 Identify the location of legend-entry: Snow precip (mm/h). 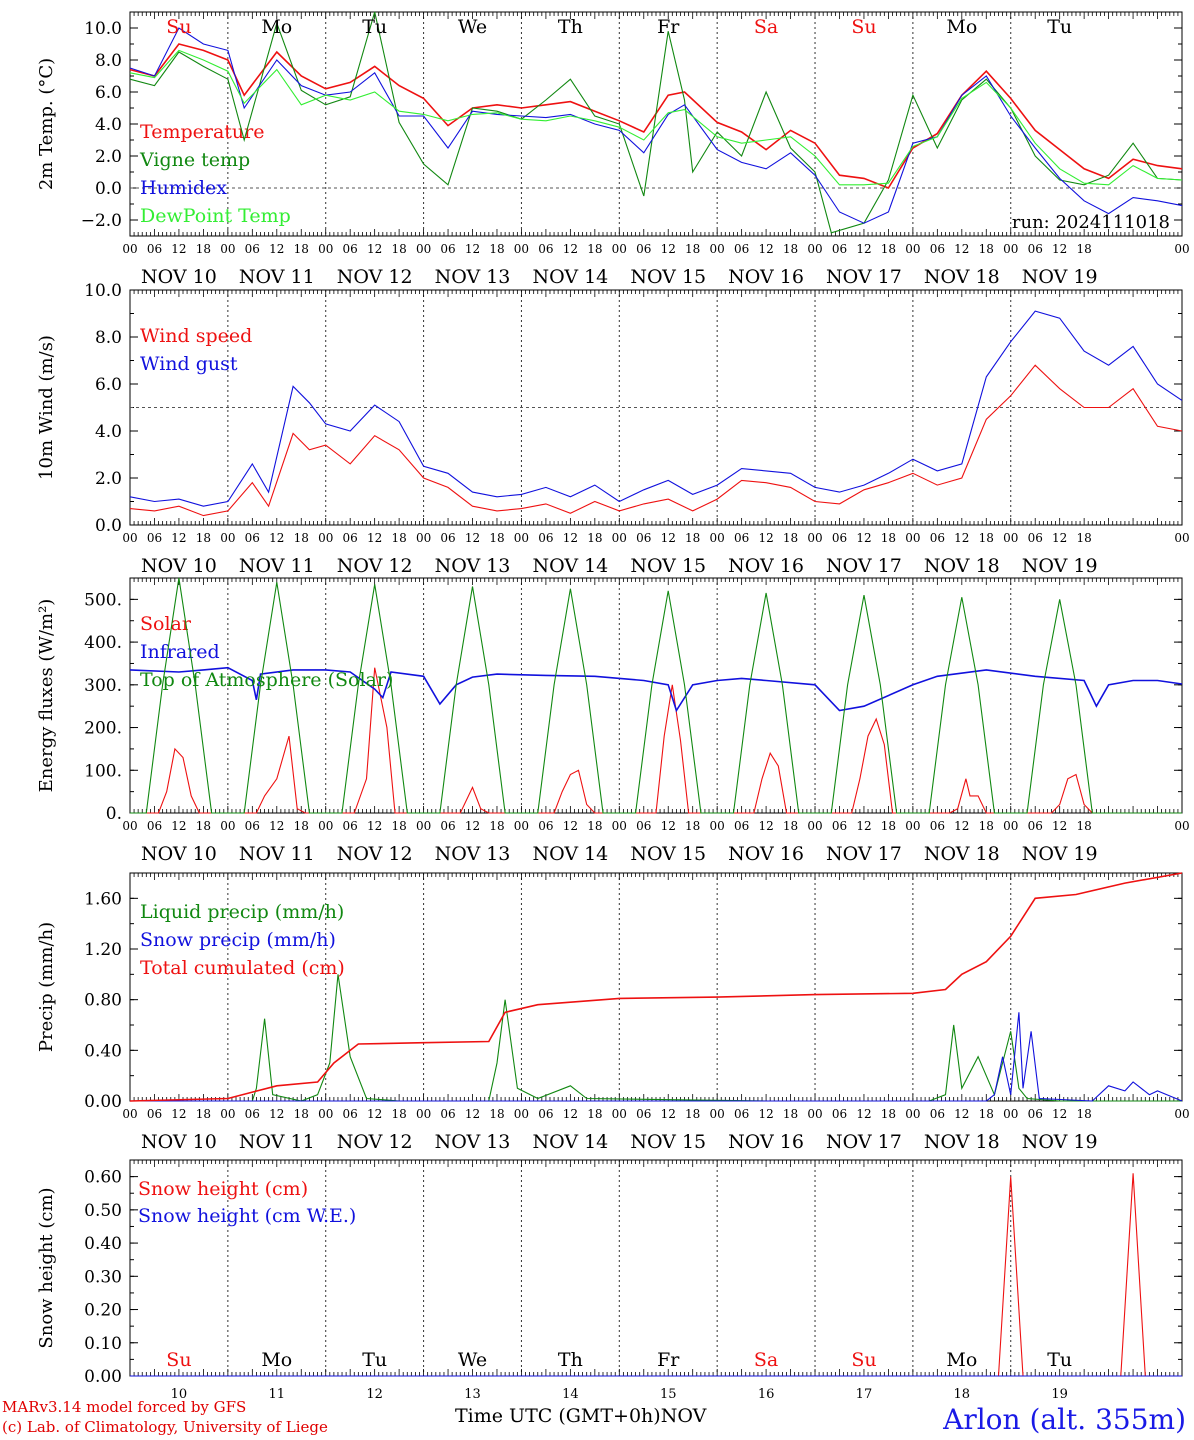
(238, 940).